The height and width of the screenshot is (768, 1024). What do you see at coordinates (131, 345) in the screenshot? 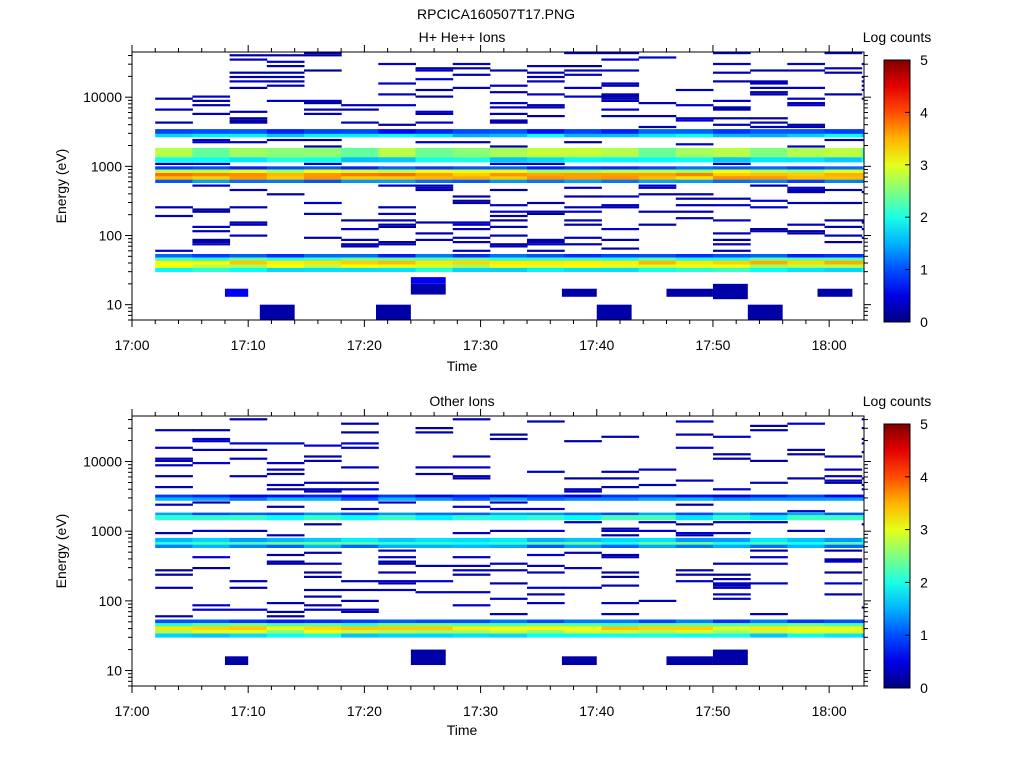
I see `x-tick-label: 17:00` at bounding box center [131, 345].